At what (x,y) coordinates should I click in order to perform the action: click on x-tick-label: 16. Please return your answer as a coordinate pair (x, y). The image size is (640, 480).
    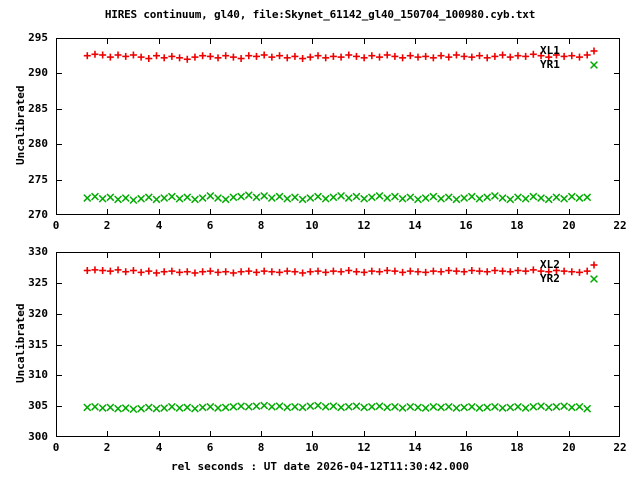
    Looking at the image, I should click on (466, 447).